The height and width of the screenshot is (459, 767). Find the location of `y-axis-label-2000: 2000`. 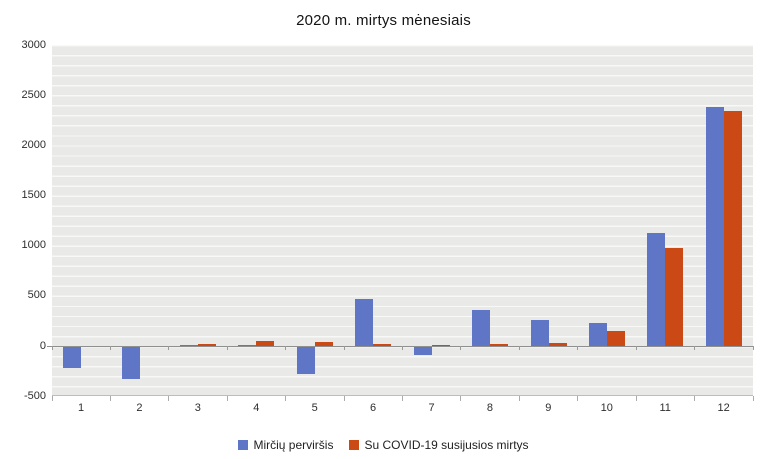

y-axis-label-2000: 2000 is located at coordinates (33, 144).